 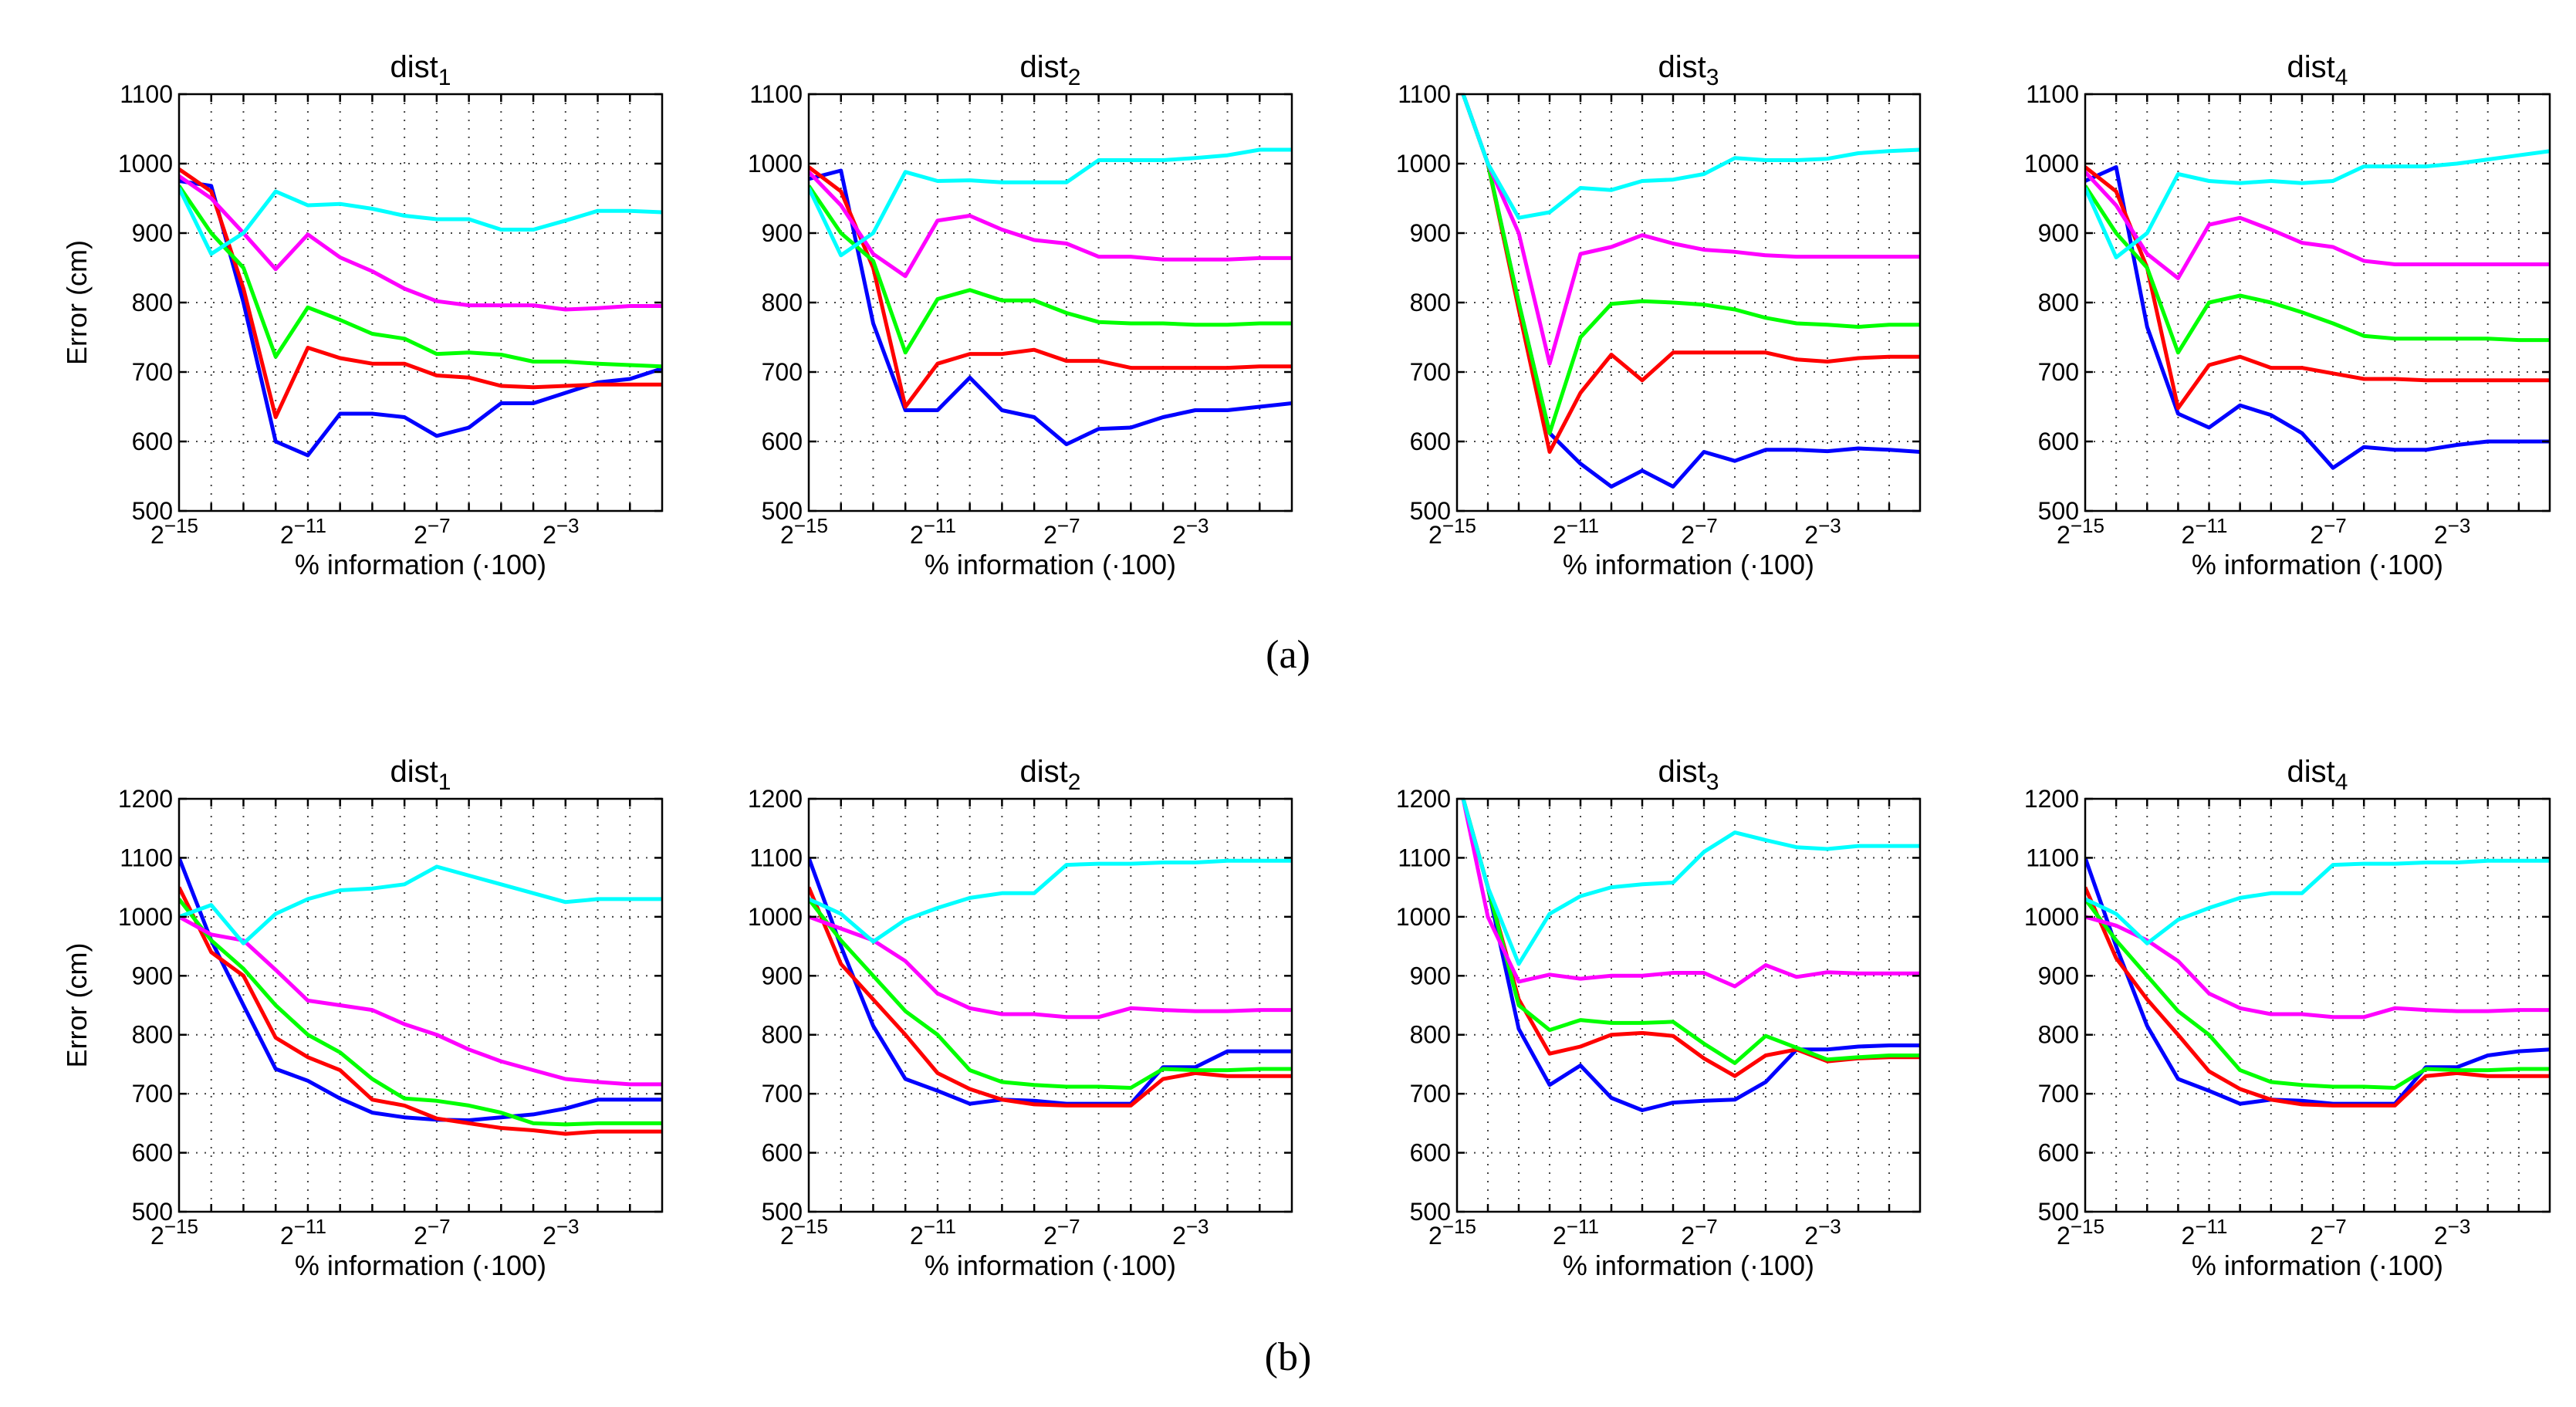 I want to click on chart-title-subscript: 1, so click(x=444, y=77).